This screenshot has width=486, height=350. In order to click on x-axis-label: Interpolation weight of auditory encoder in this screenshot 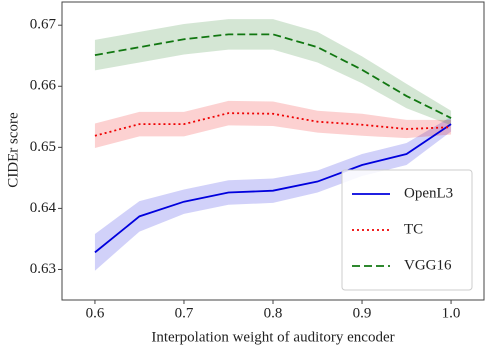, I will do `click(272, 337)`.